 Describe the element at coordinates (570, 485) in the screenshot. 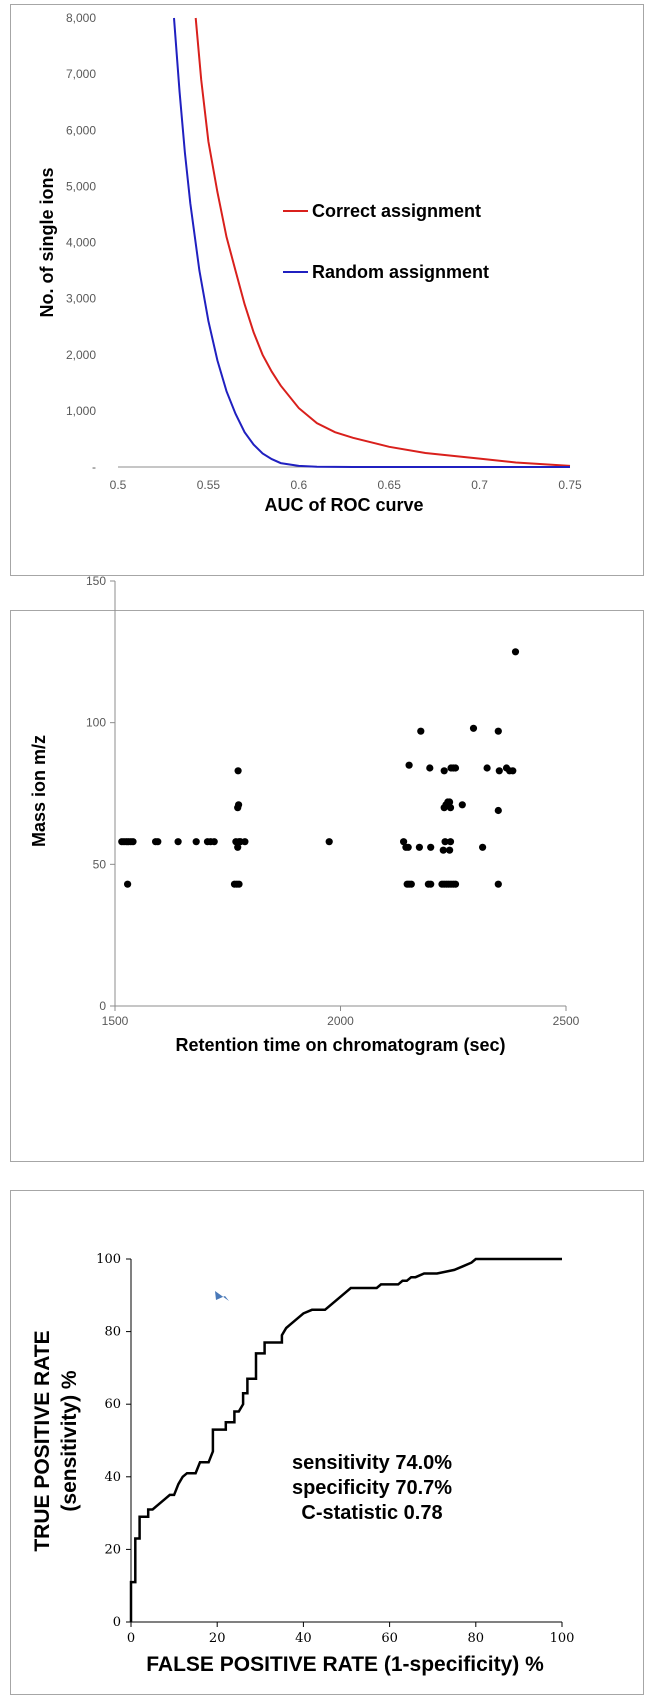

I see `x-tick-label: 0.75` at that location.